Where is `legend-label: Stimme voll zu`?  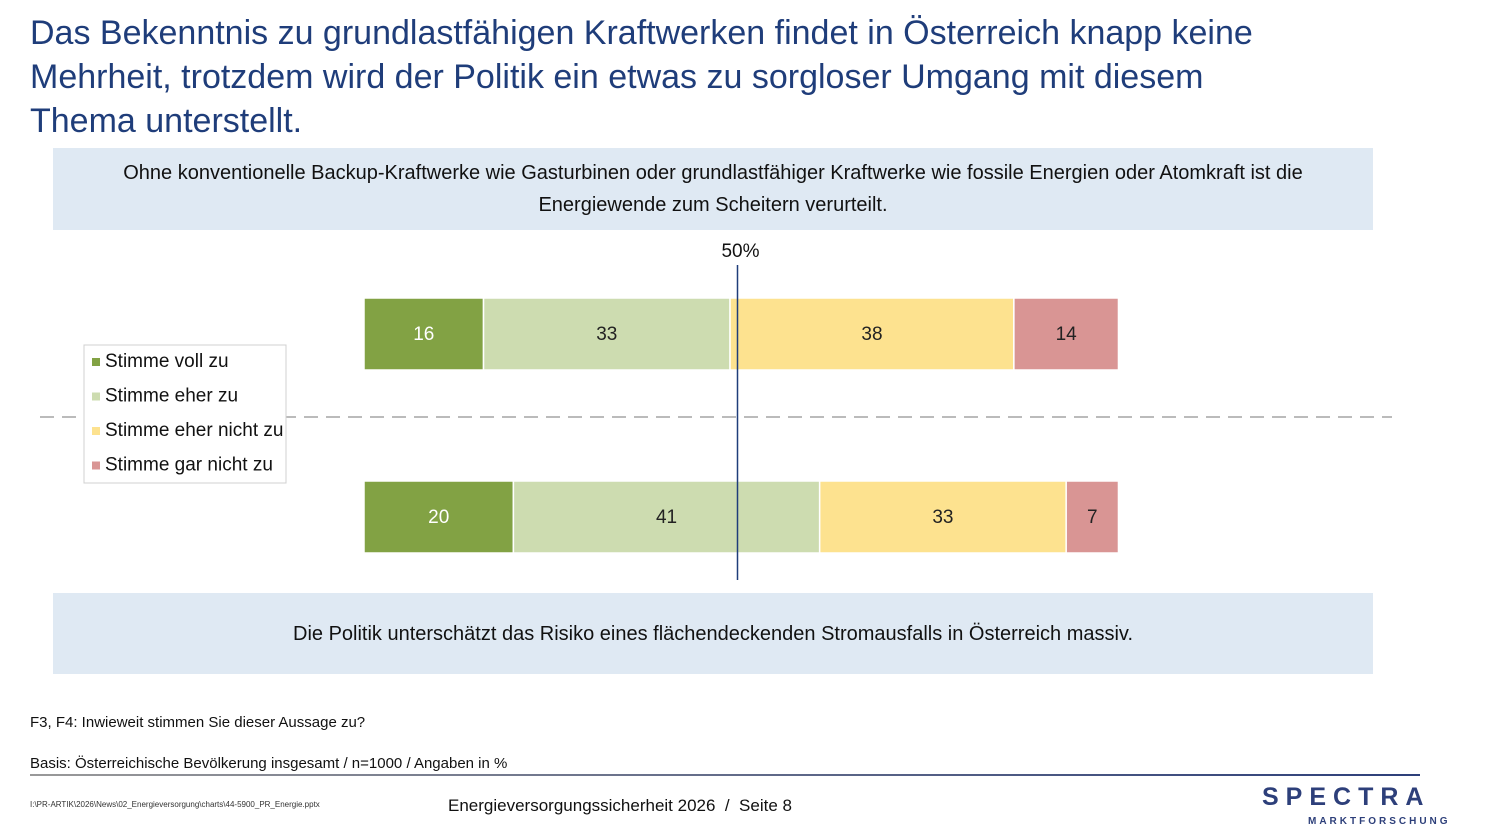 legend-label: Stimme voll zu is located at coordinates (167, 361).